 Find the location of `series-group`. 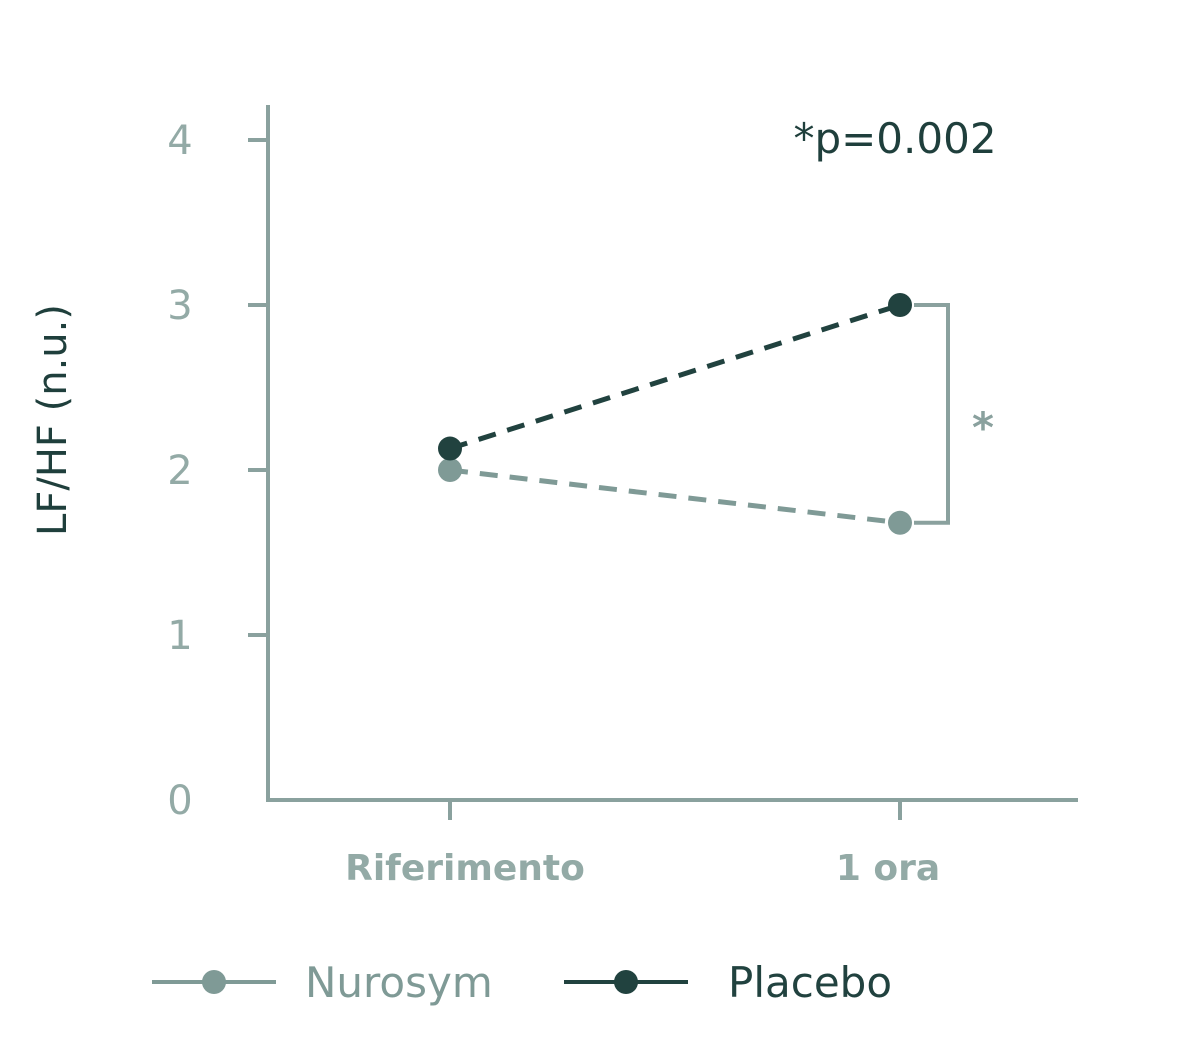

series-group is located at coordinates (675, 414).